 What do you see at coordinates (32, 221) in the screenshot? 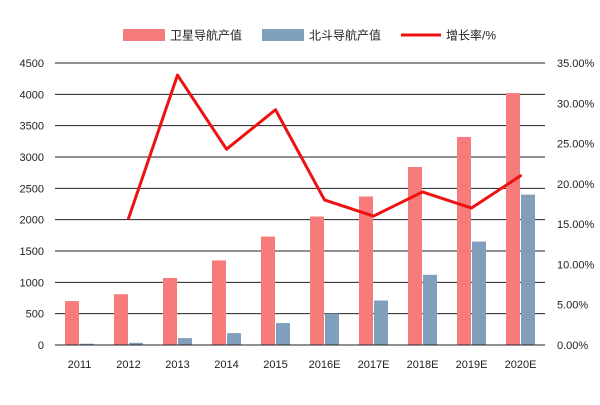
I see `left-tick-label: 2000` at bounding box center [32, 221].